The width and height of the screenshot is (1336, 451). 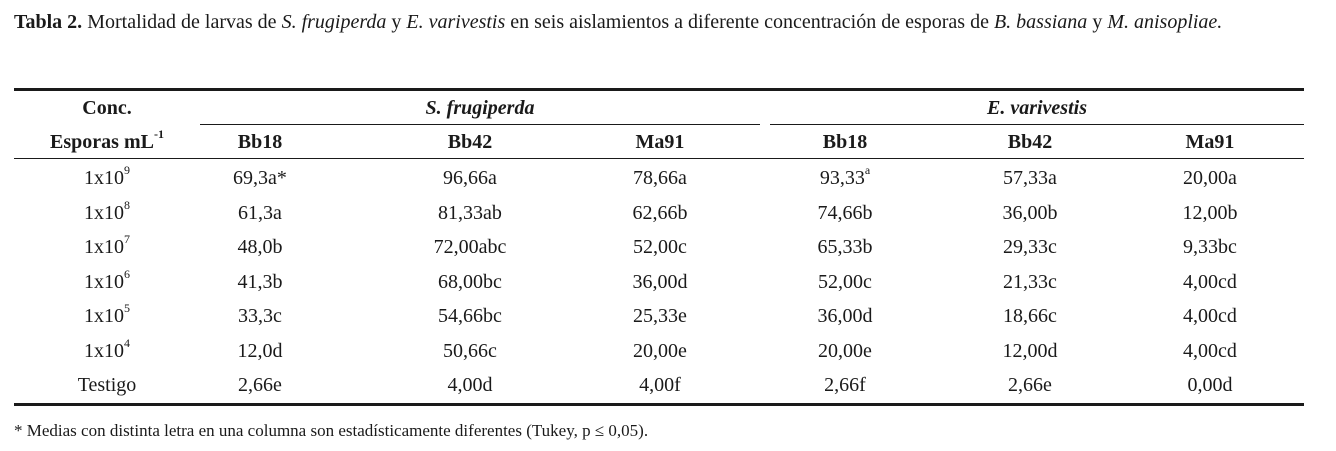 I want to click on table-cell-value: 78,66a, so click(x=660, y=178).